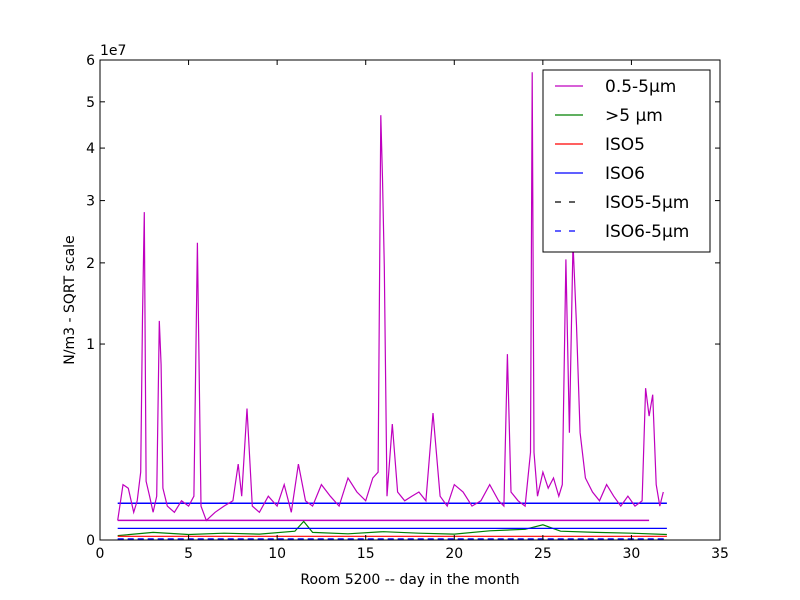 The image size is (800, 600). What do you see at coordinates (90, 149) in the screenshot?
I see `y-tick-label: 4` at bounding box center [90, 149].